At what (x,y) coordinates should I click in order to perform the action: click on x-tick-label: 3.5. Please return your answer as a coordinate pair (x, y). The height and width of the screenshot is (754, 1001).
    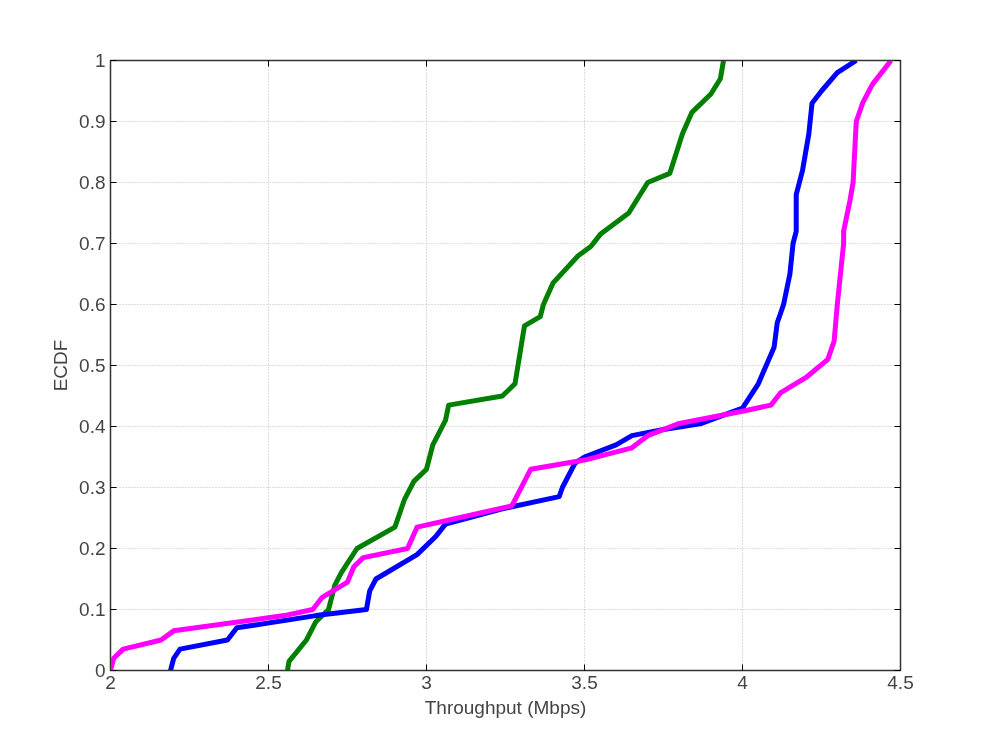
    Looking at the image, I should click on (584, 682).